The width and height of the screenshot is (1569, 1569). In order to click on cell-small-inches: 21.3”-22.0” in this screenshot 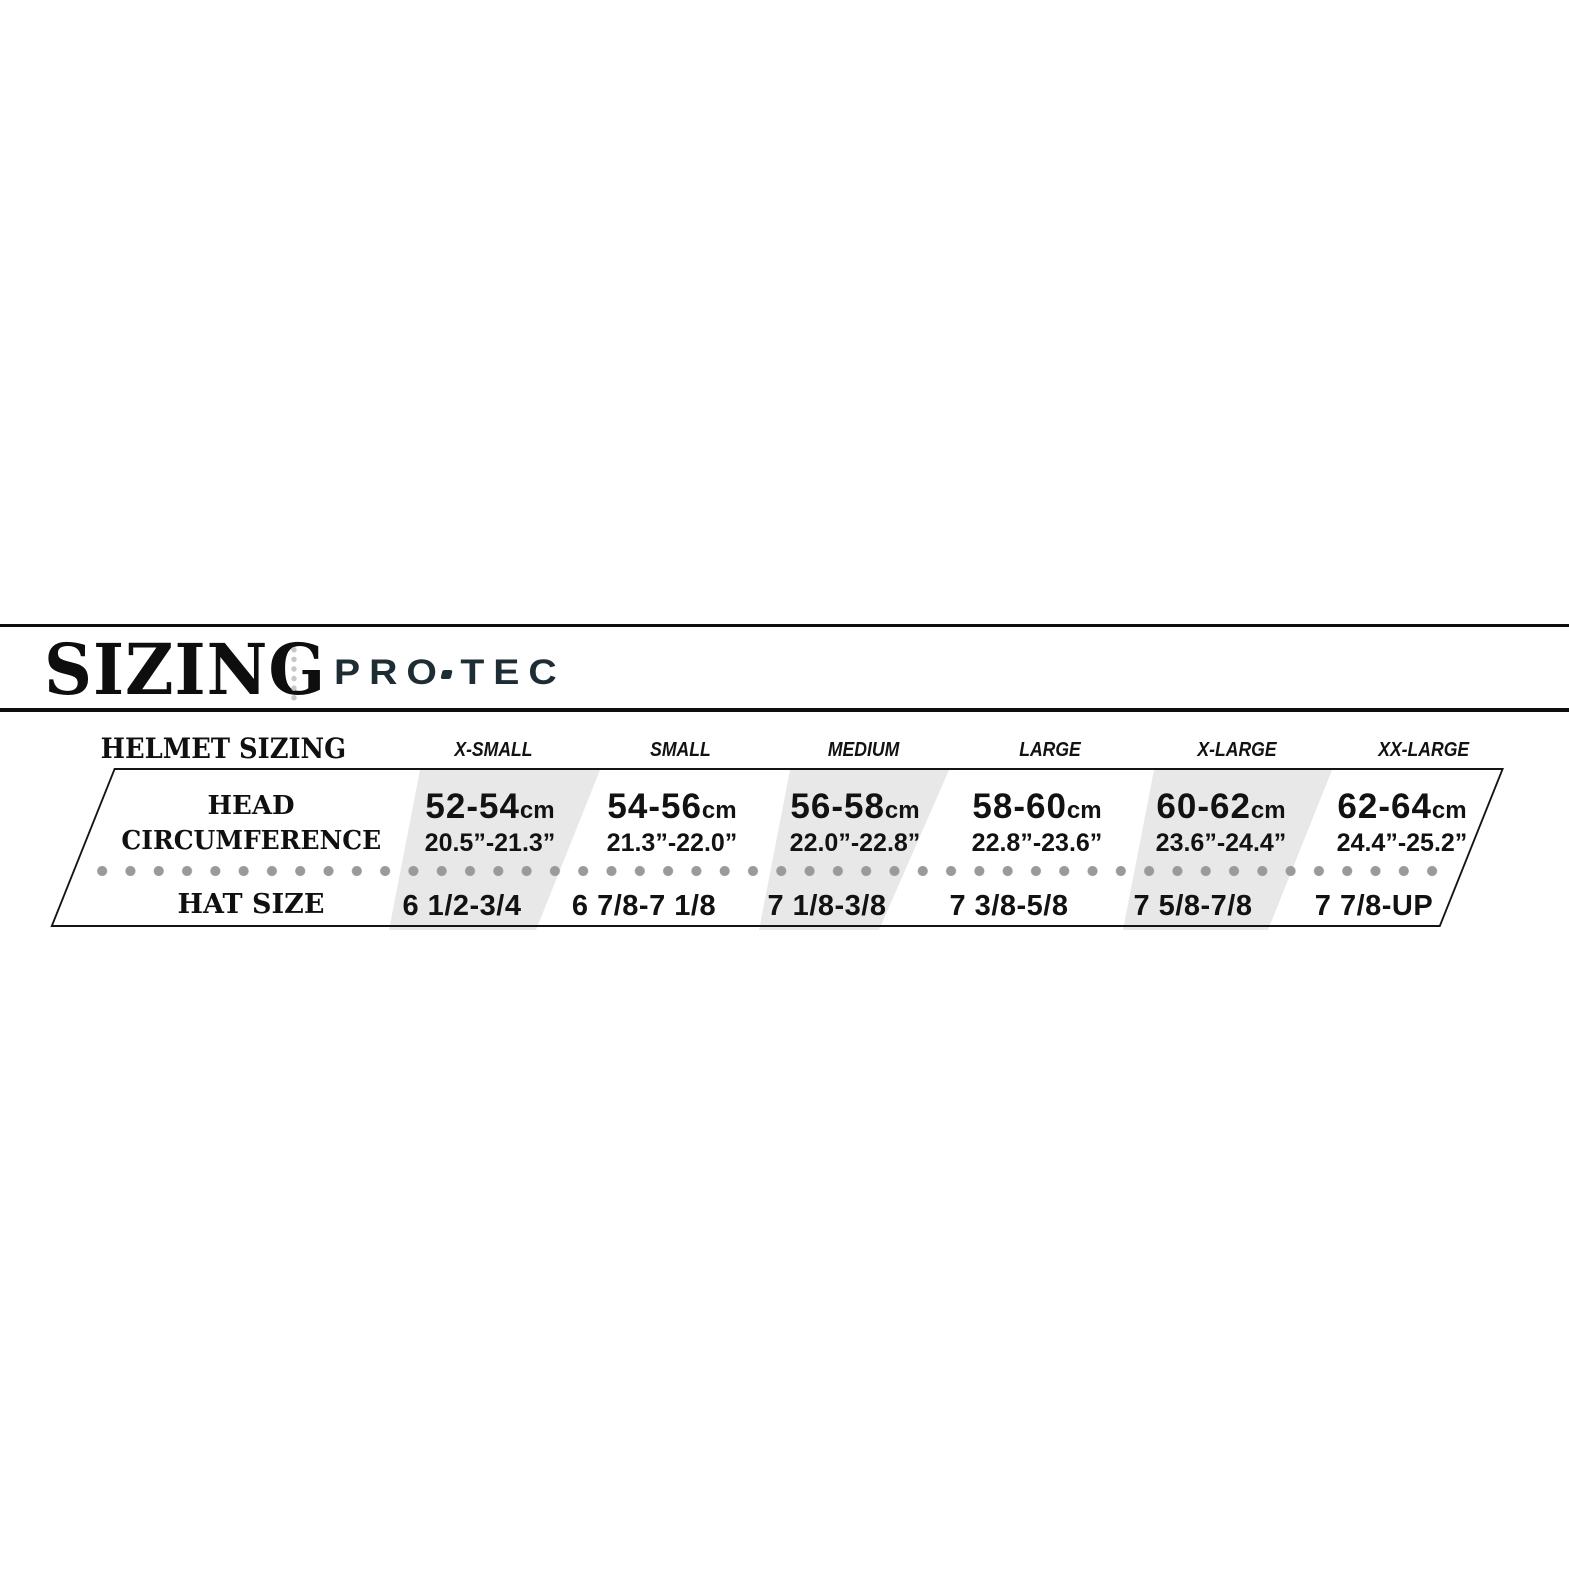, I will do `click(672, 843)`.